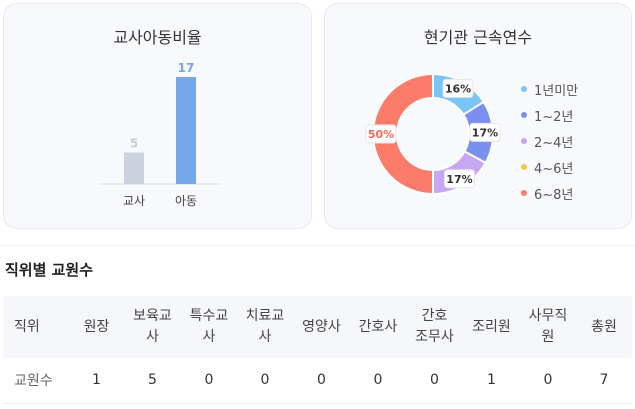  I want to click on tenure-donut-chart: 16% 17% 17% 50%, so click(433, 134).